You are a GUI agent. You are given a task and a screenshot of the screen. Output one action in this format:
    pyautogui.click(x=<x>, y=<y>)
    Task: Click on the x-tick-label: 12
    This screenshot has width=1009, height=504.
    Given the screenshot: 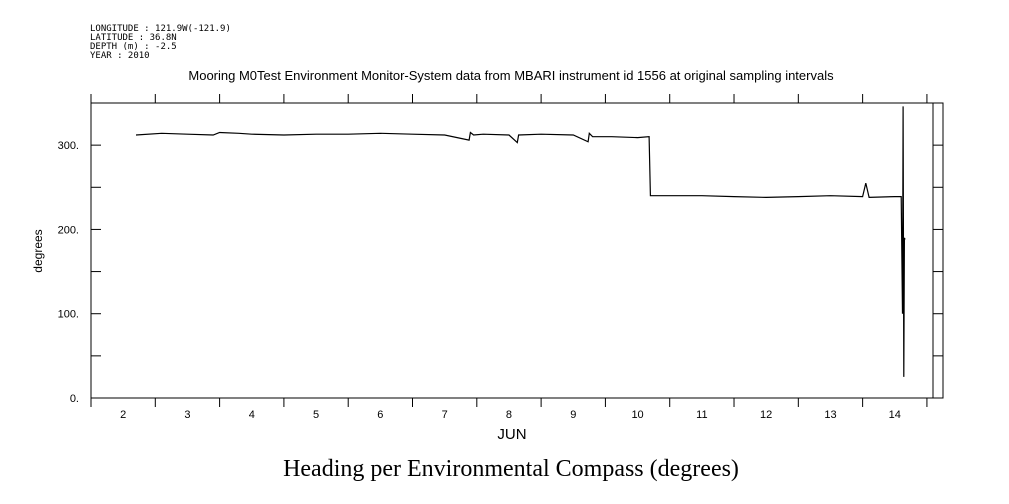 What is the action you would take?
    pyautogui.click(x=766, y=415)
    